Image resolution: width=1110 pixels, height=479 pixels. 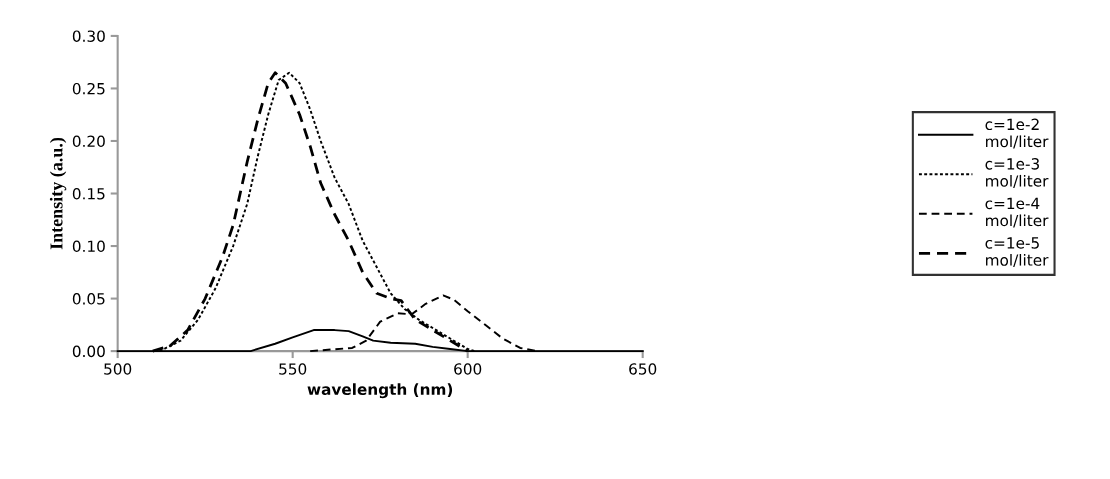 What do you see at coordinates (88, 299) in the screenshot?
I see `y-tick-label: 0.05` at bounding box center [88, 299].